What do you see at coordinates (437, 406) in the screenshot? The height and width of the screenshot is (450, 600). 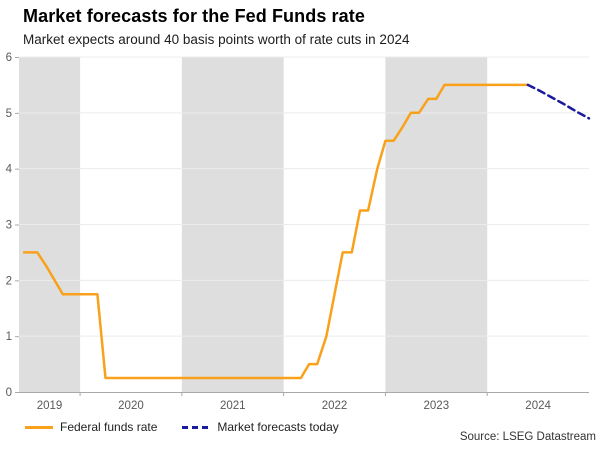 I see `x-axis-tick-label: 2023` at bounding box center [437, 406].